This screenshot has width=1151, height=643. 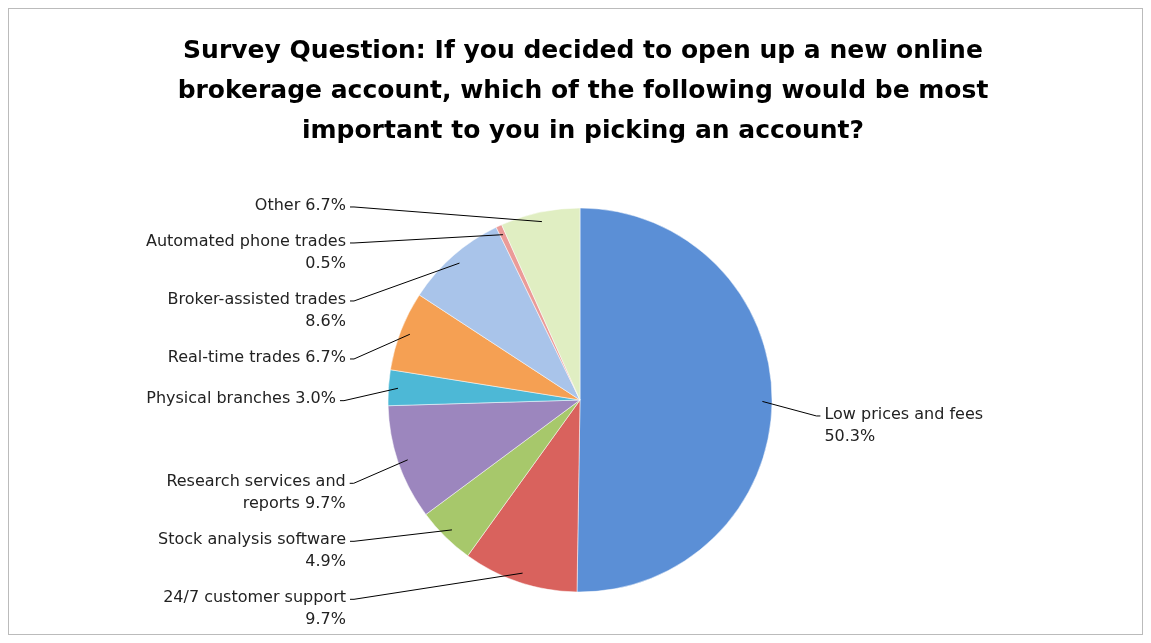 What do you see at coordinates (256, 491) in the screenshot?
I see `slice-label: Research services and reports 9.7%` at bounding box center [256, 491].